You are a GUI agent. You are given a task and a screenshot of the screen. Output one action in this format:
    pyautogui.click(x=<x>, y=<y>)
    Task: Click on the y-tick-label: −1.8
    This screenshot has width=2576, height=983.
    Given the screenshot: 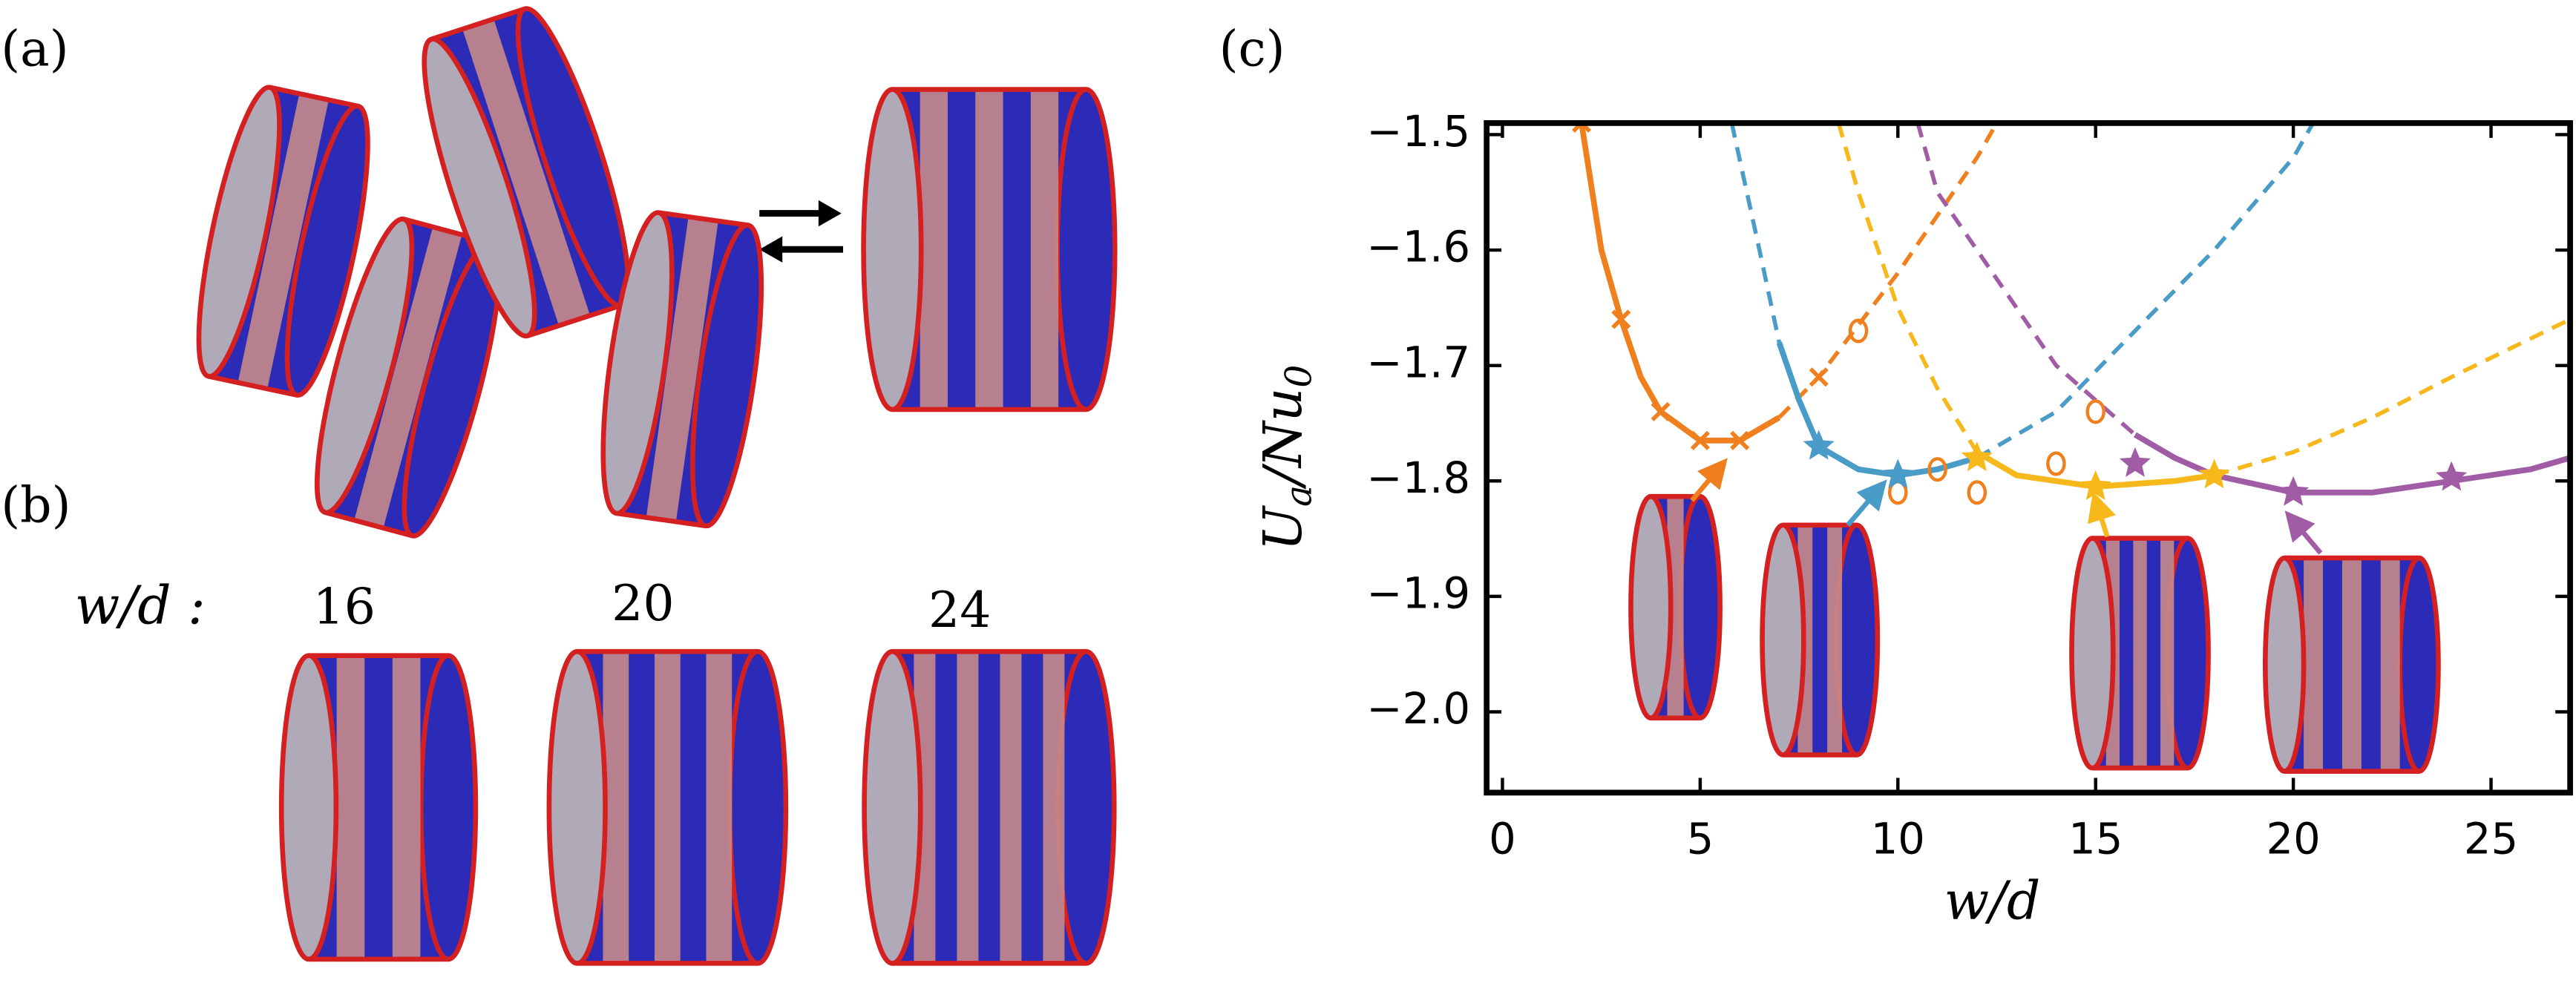 What is the action you would take?
    pyautogui.click(x=1418, y=478)
    